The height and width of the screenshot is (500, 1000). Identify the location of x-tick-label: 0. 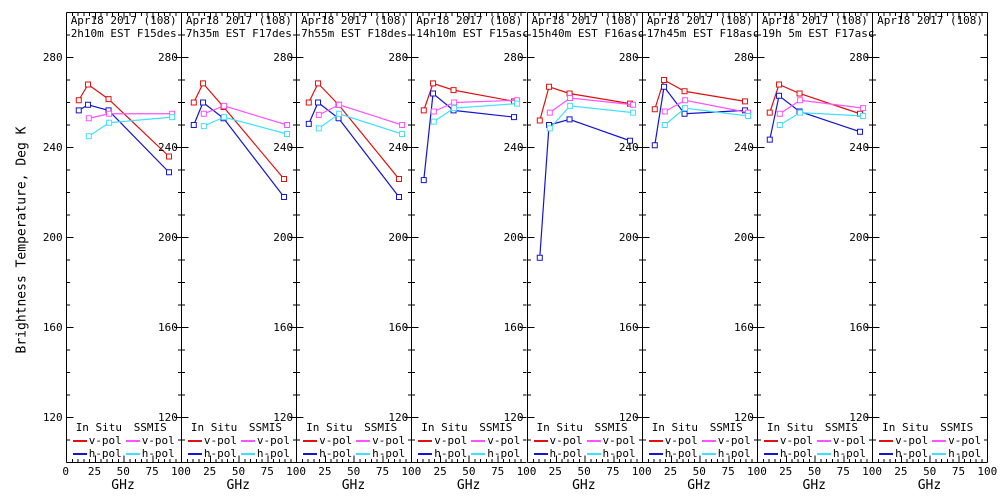
(65, 471).